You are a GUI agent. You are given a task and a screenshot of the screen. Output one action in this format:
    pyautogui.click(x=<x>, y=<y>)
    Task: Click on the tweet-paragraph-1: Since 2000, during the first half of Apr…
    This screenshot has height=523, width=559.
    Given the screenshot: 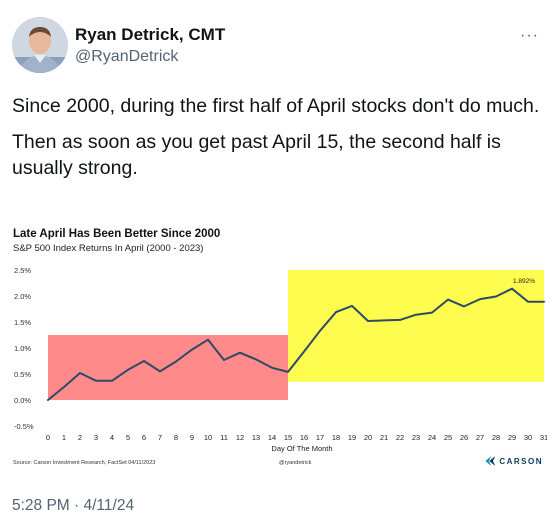 What is the action you would take?
    pyautogui.click(x=276, y=106)
    